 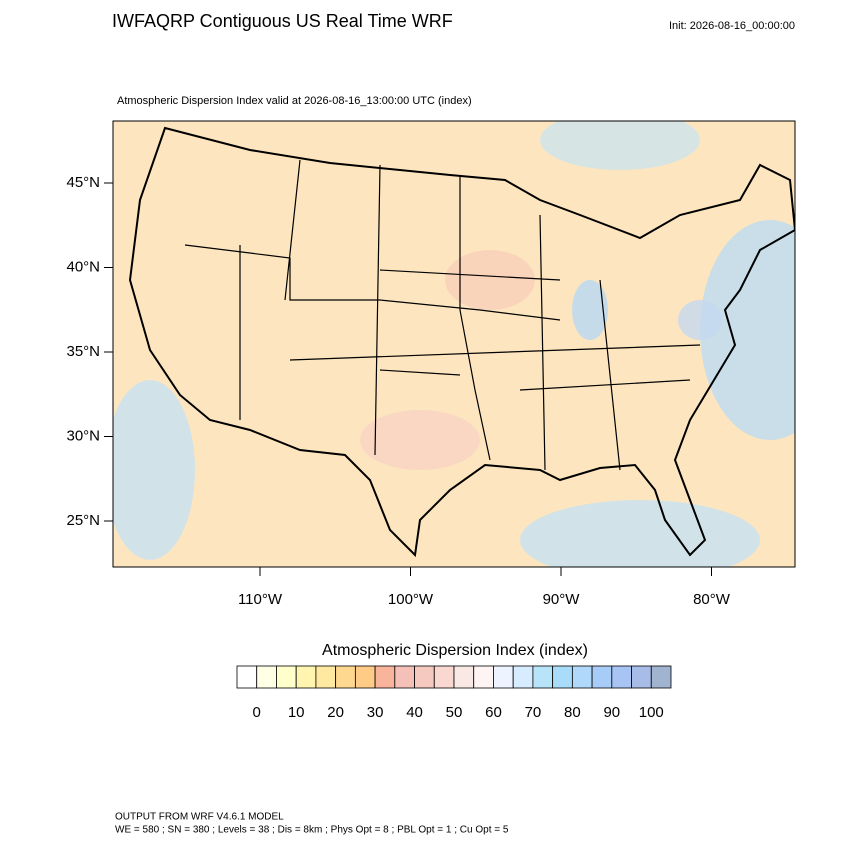 I want to click on colorbar-label: 10, so click(x=296, y=712).